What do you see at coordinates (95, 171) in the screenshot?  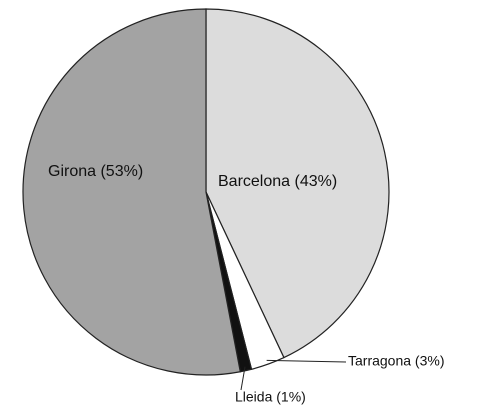 I see `slice-label: Girona (53%)` at bounding box center [95, 171].